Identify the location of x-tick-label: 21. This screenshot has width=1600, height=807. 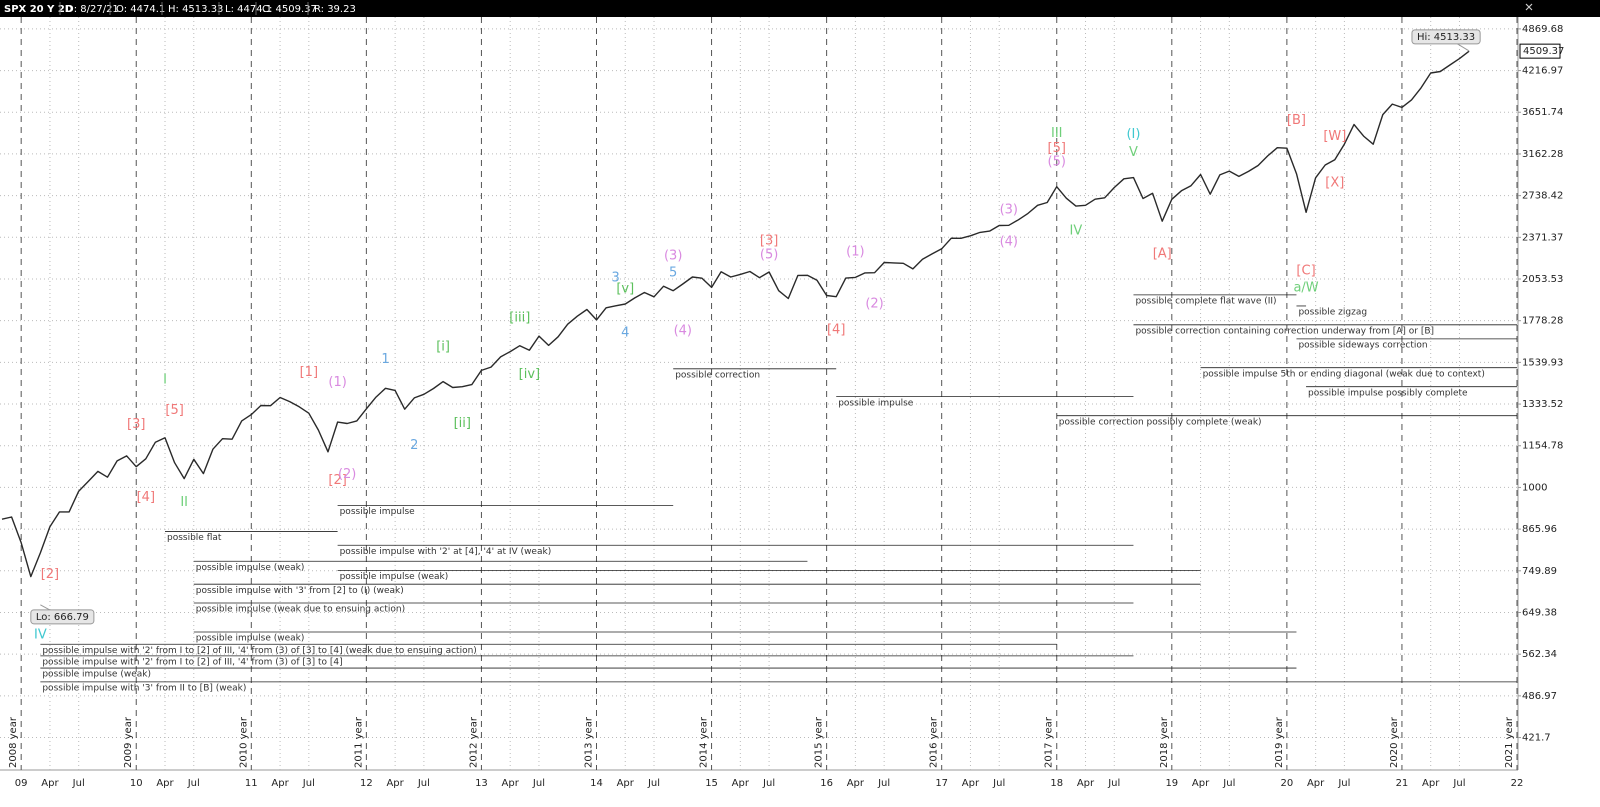
(1402, 783).